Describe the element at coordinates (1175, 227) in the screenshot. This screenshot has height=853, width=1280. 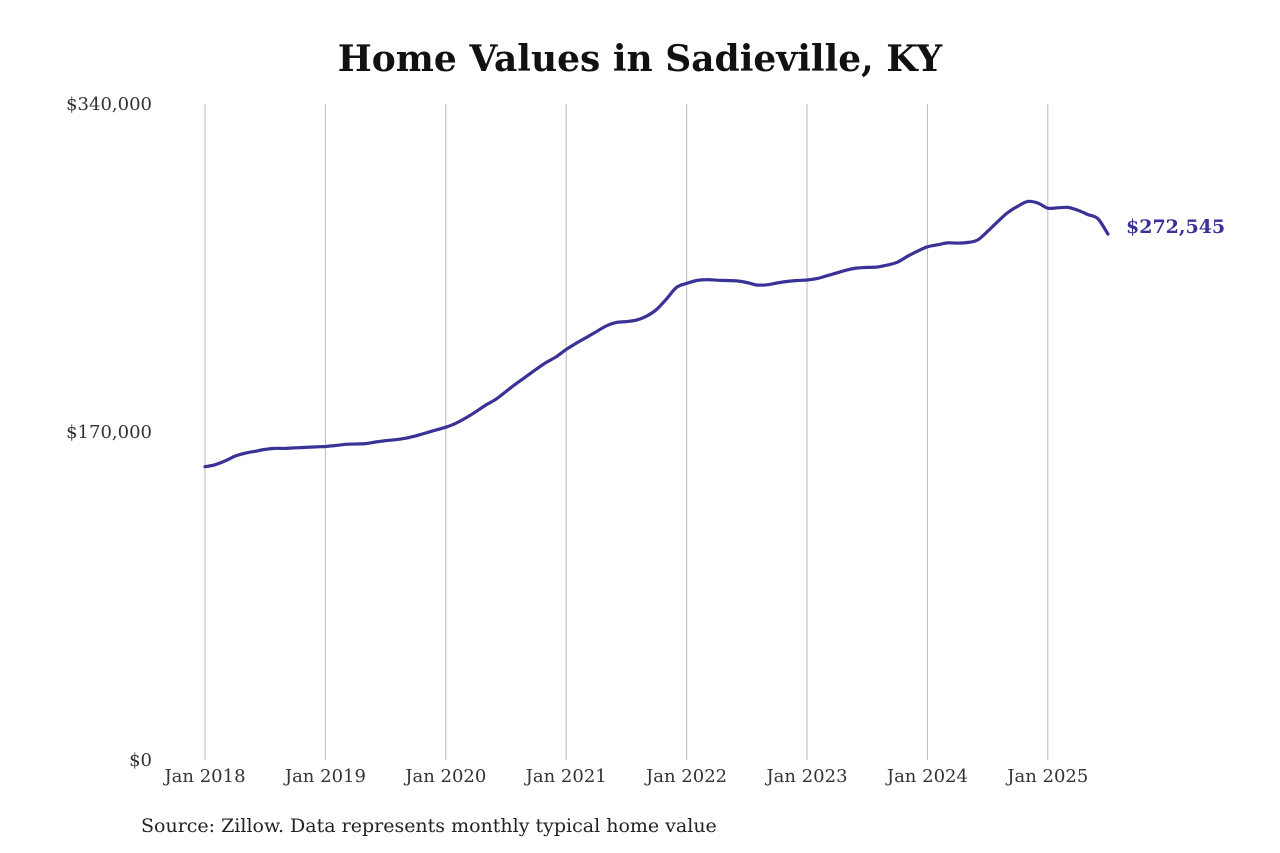
I see `end-value-label: $272,545` at that location.